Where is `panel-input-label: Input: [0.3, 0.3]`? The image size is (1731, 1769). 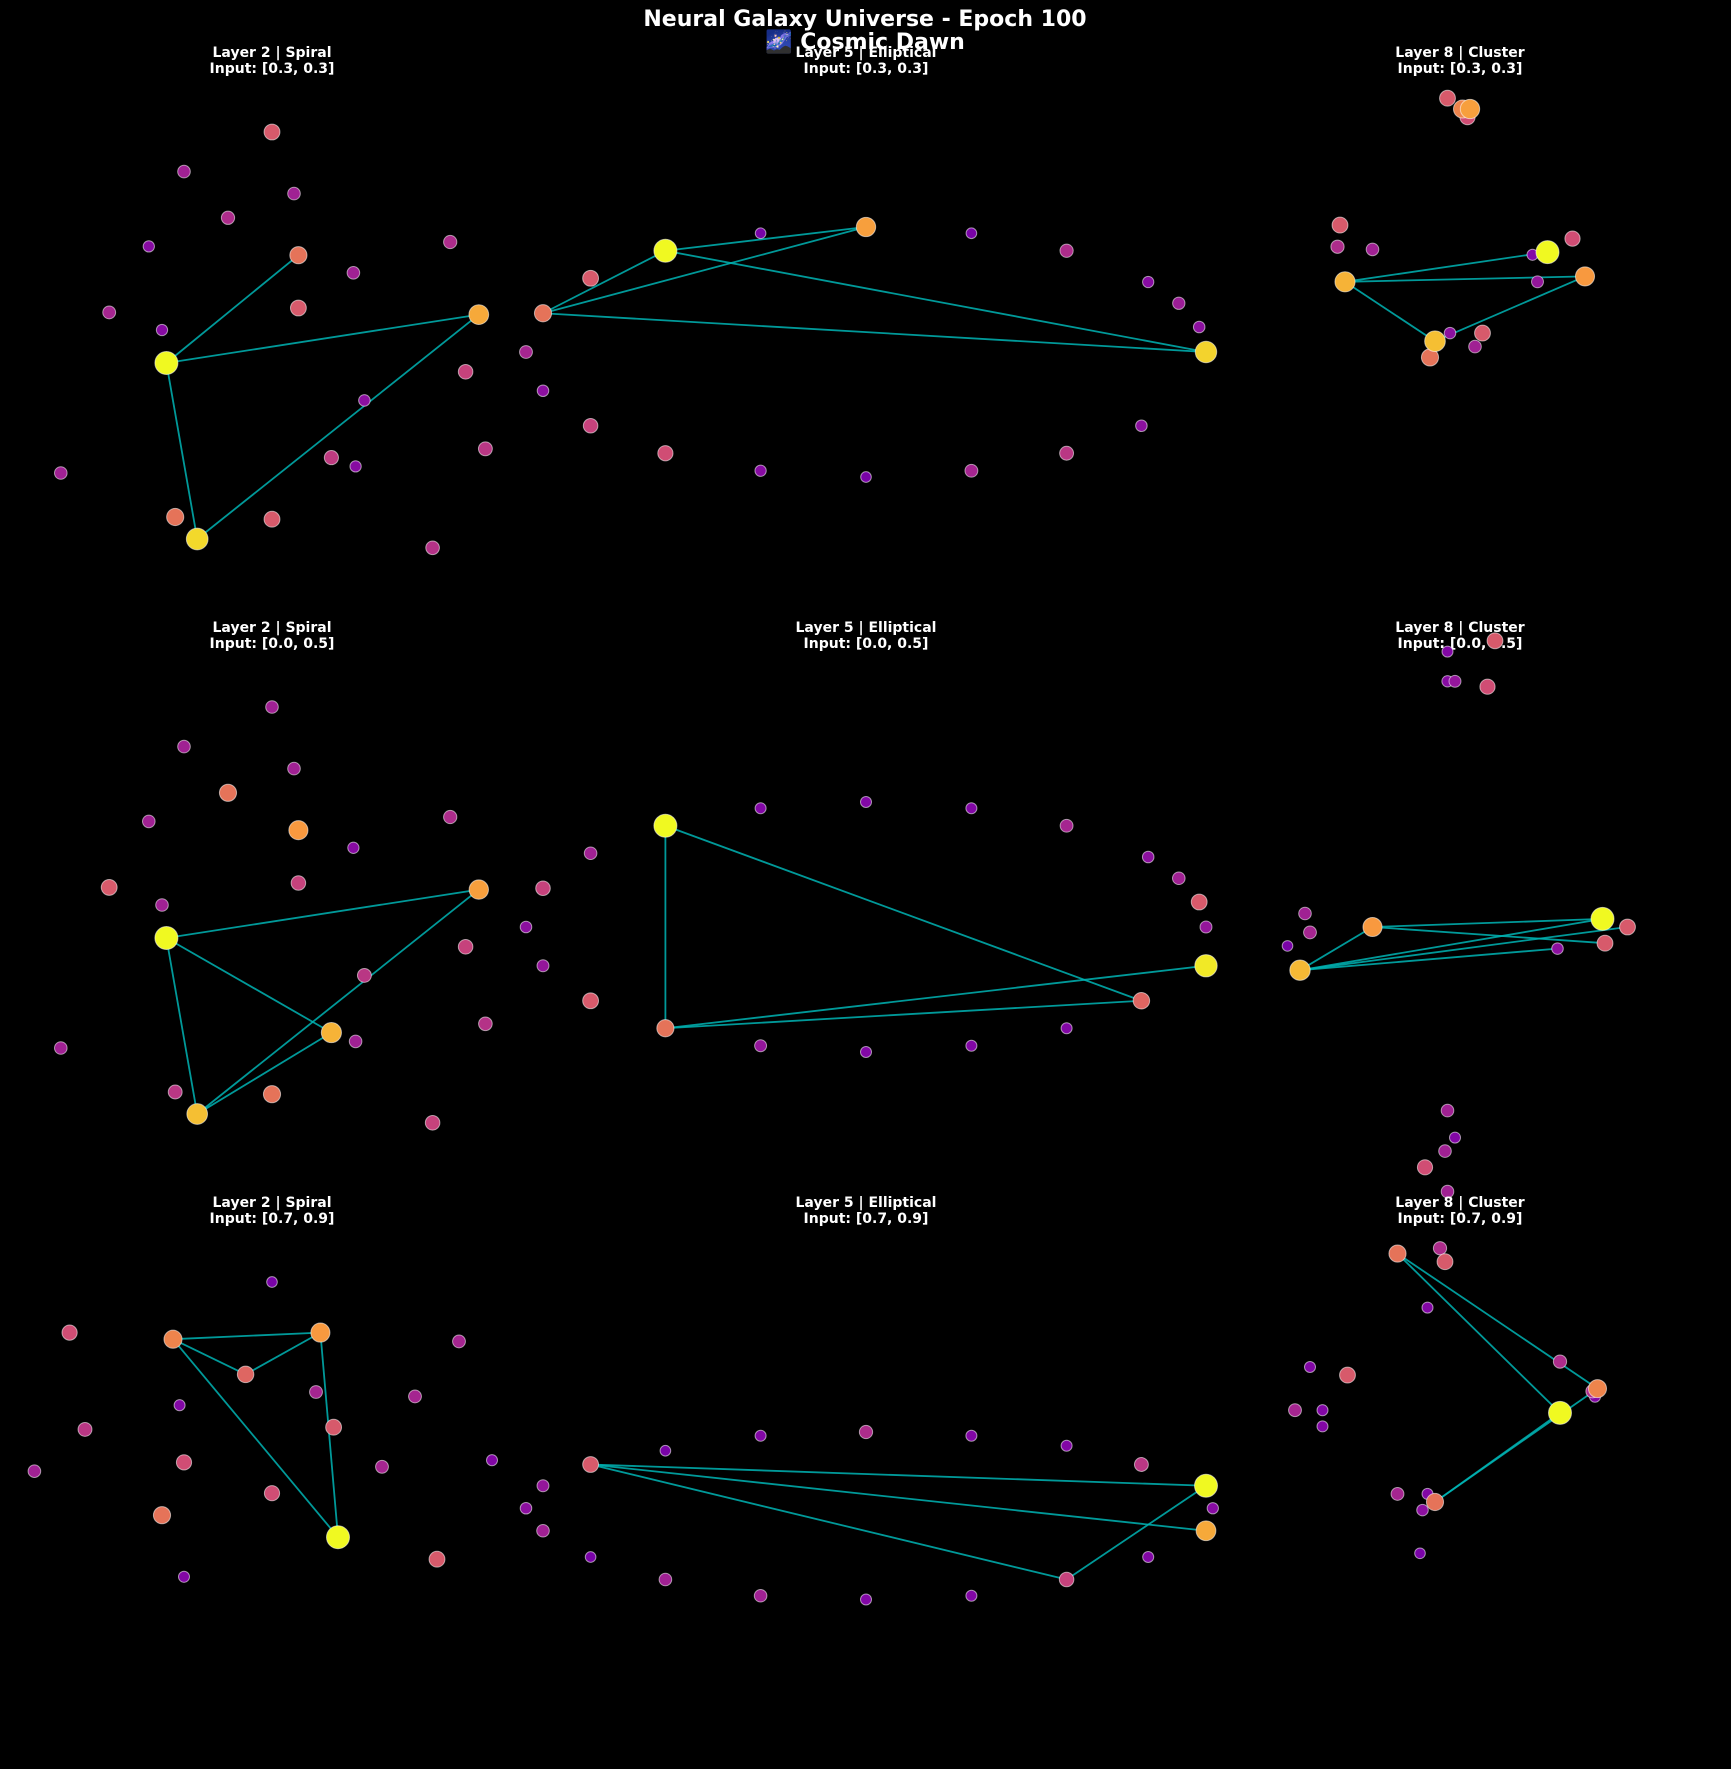
panel-input-label: Input: [0.3, 0.3] is located at coordinates (272, 69).